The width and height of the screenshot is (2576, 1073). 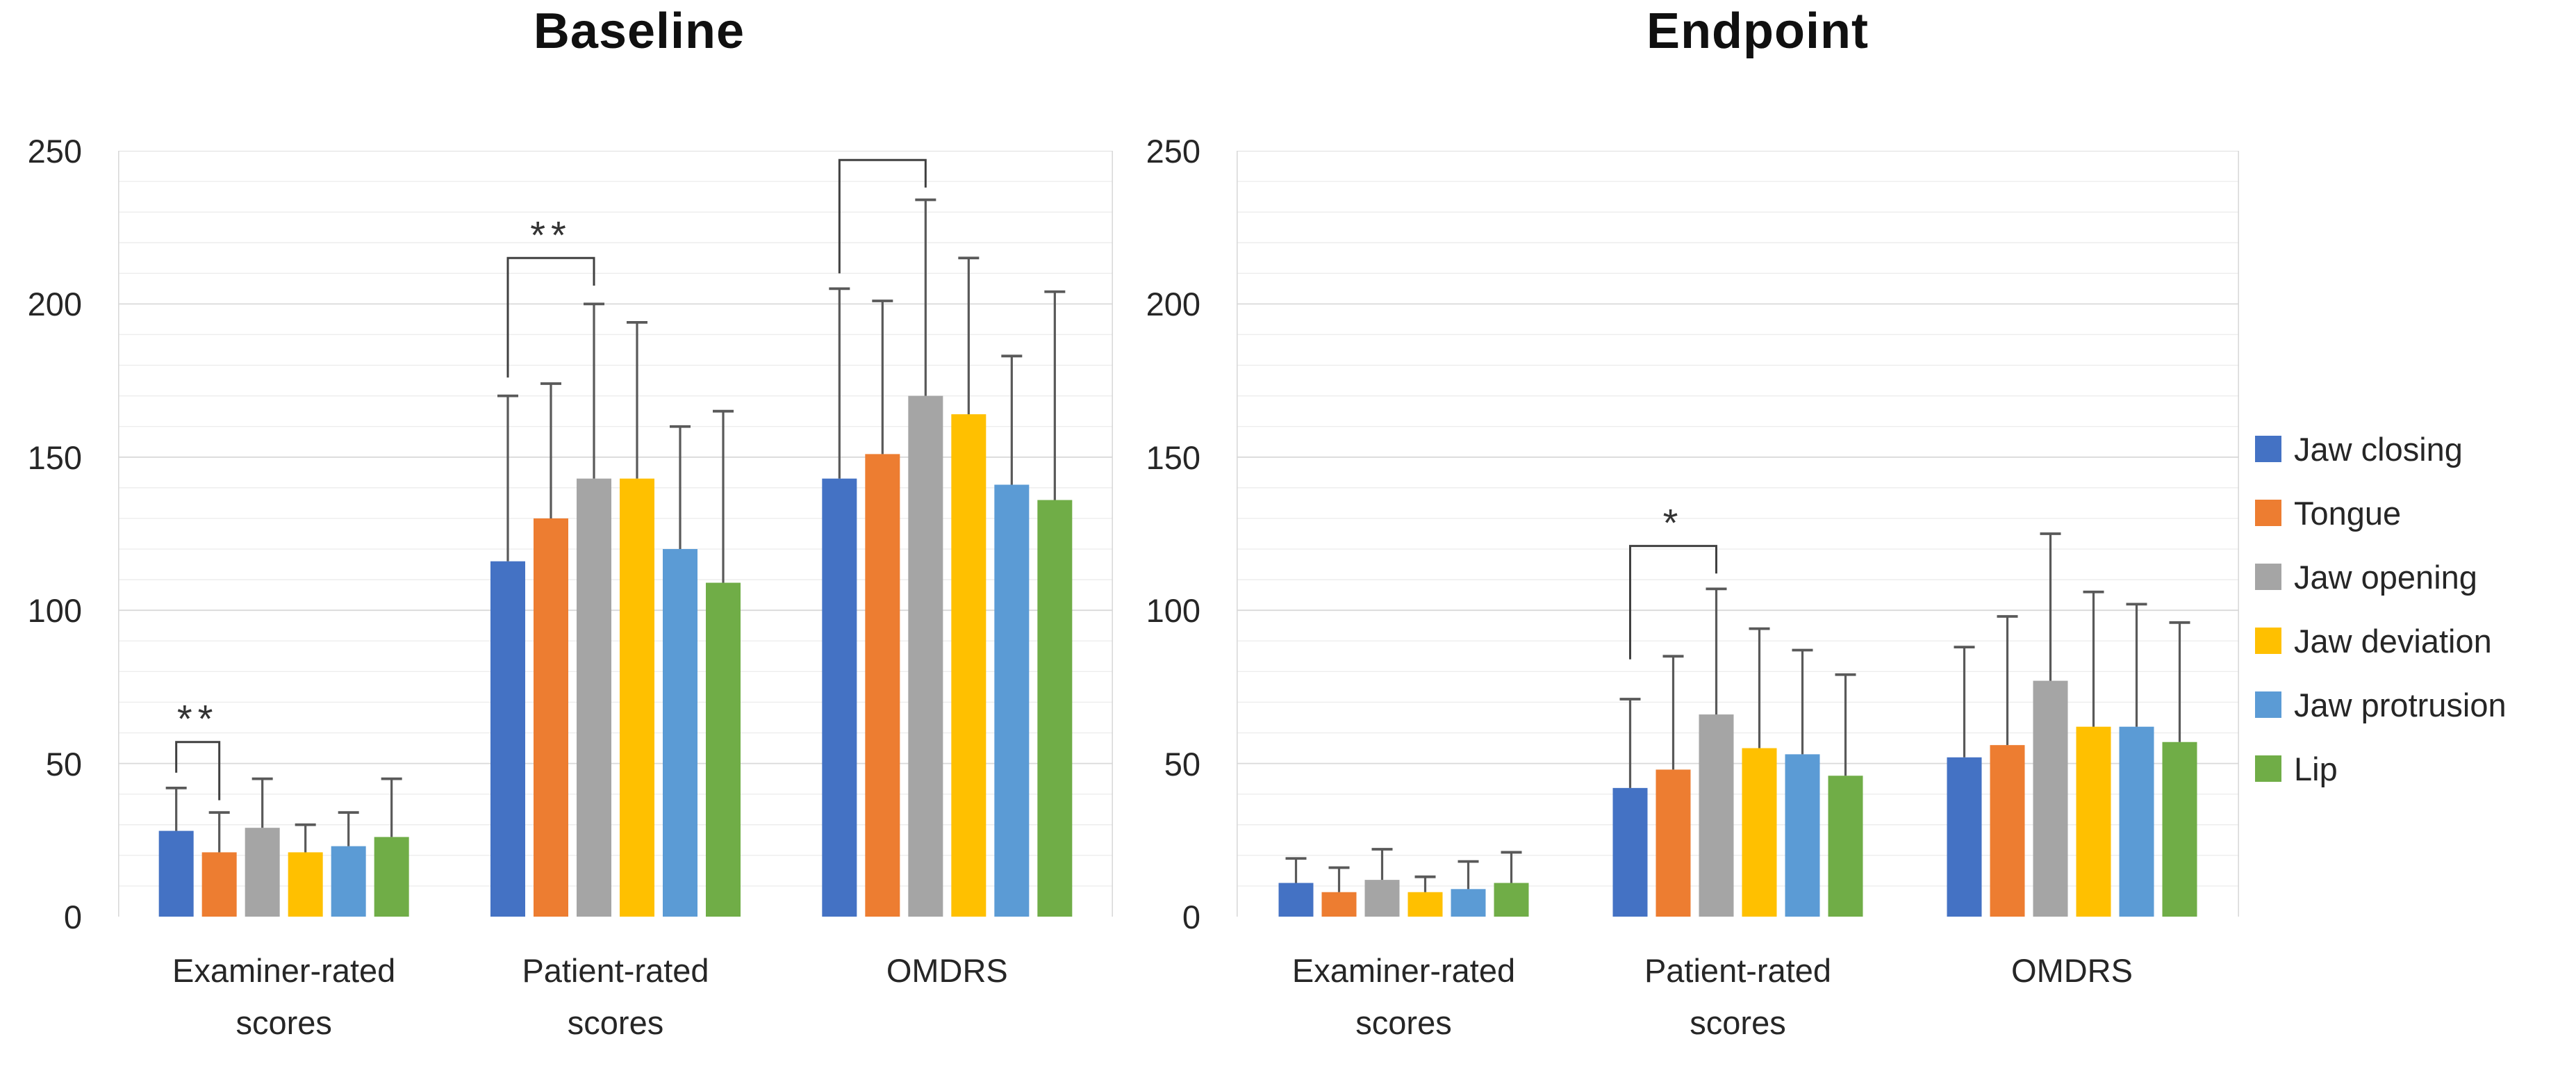 What do you see at coordinates (1630, 852) in the screenshot?
I see `bar-endpoint-cat1-jaw-closing` at bounding box center [1630, 852].